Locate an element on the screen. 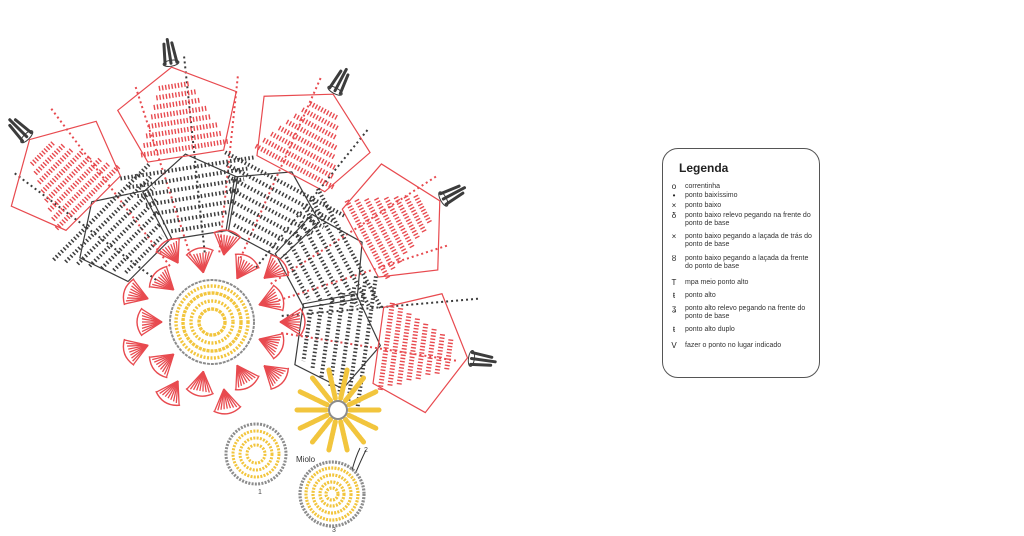 This screenshot has width=1024, height=536. legend-text: ponto baixo is located at coordinates (703, 205).